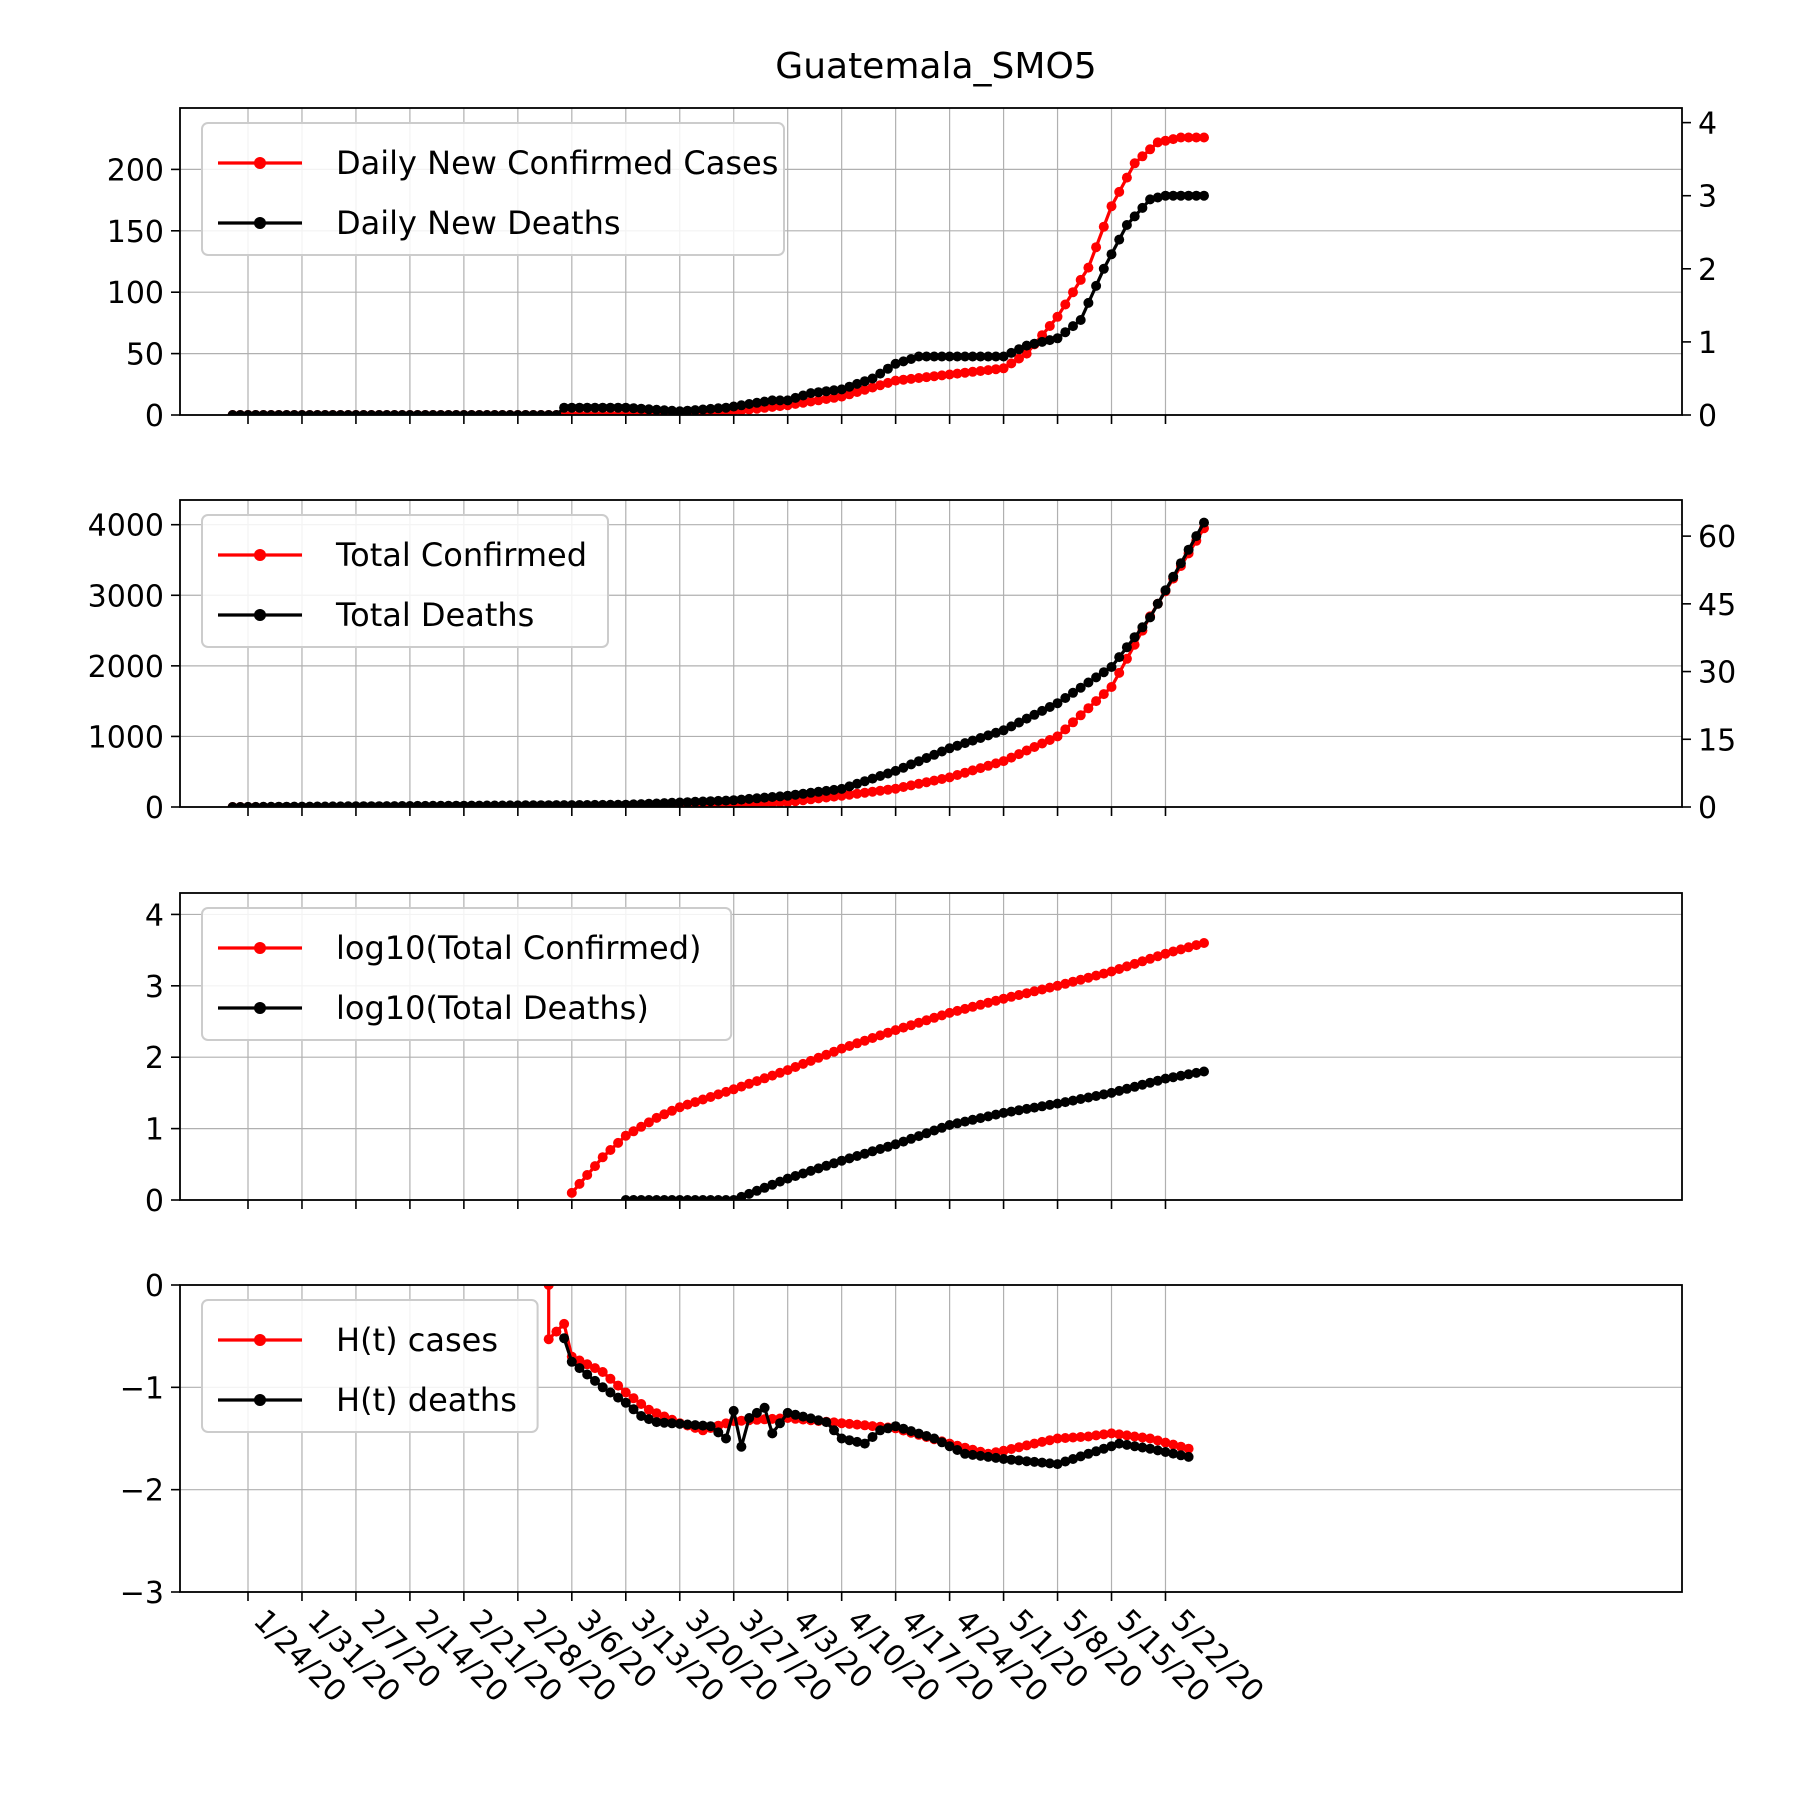 This screenshot has height=1800, width=1800. Describe the element at coordinates (142, 1491) in the screenshot. I see `y-tick-label: −2` at that location.